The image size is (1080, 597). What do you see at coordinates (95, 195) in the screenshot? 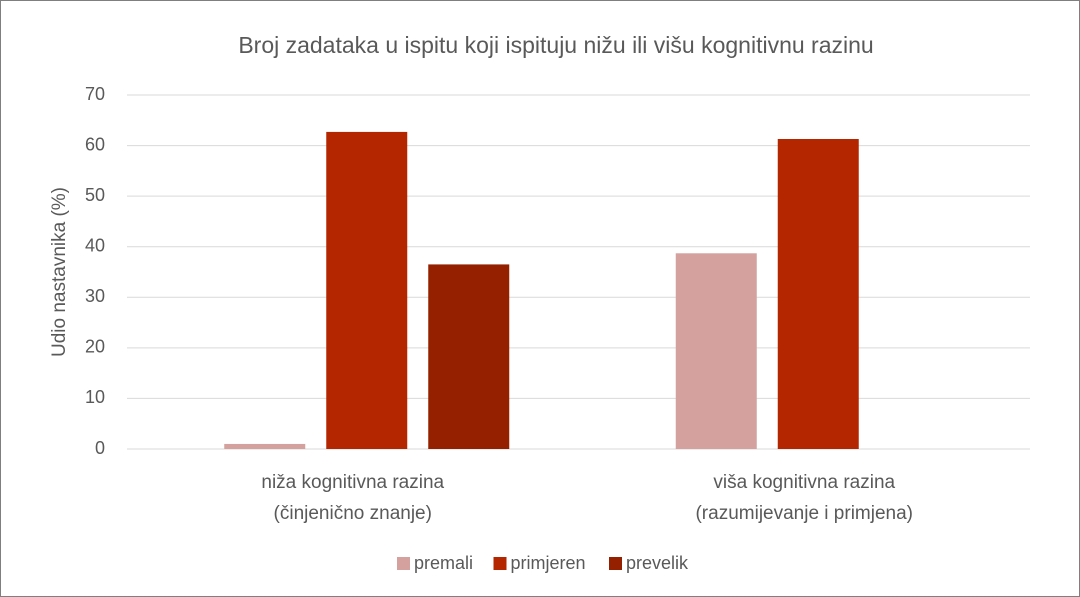
I see `y-tick-label: 50` at bounding box center [95, 195].